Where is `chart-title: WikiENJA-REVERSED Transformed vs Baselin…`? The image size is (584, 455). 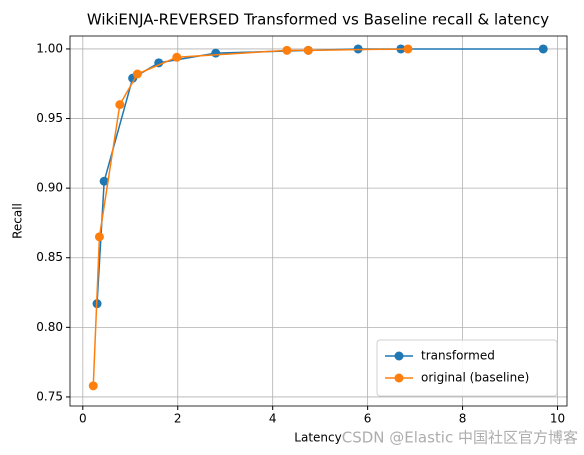 chart-title: WikiENJA-REVERSED Transformed vs Baselin… is located at coordinates (318, 20).